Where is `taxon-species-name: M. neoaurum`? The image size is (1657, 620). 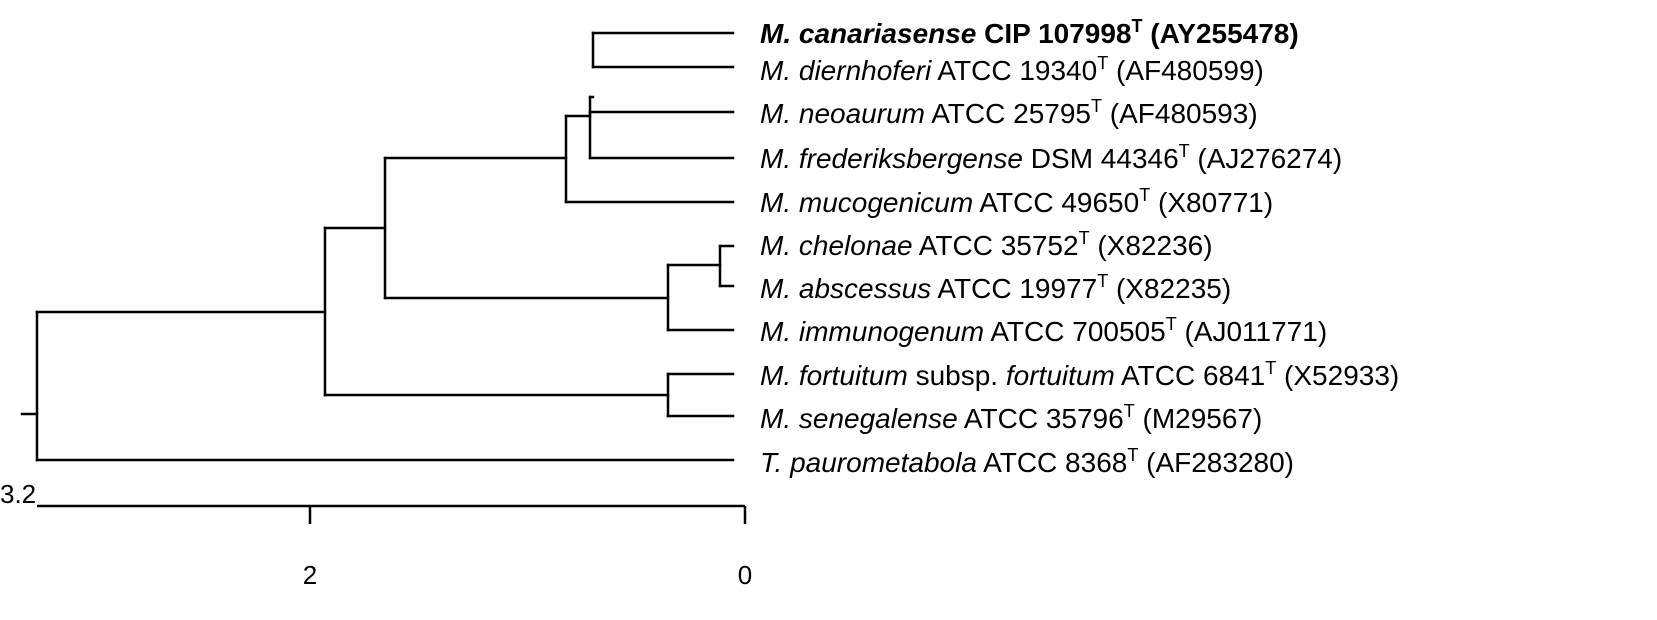
taxon-species-name: M. neoaurum is located at coordinates (842, 113).